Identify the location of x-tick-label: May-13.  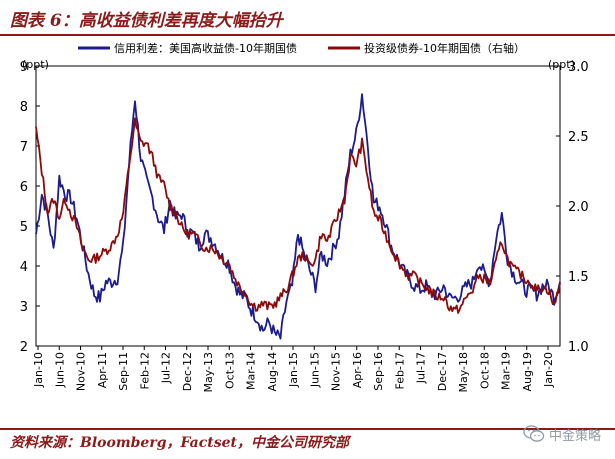
(208, 372).